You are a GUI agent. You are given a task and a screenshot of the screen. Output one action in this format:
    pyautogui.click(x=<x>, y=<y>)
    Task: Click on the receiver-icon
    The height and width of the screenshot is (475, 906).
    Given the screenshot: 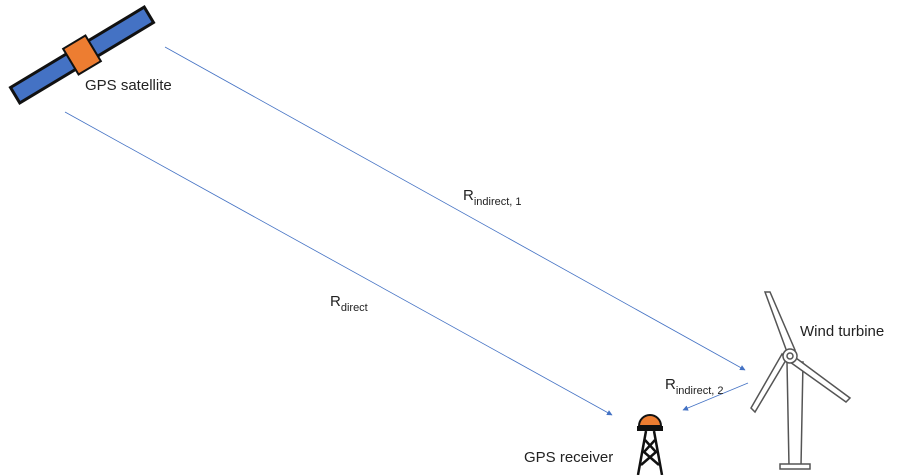 What is the action you would take?
    pyautogui.click(x=650, y=444)
    